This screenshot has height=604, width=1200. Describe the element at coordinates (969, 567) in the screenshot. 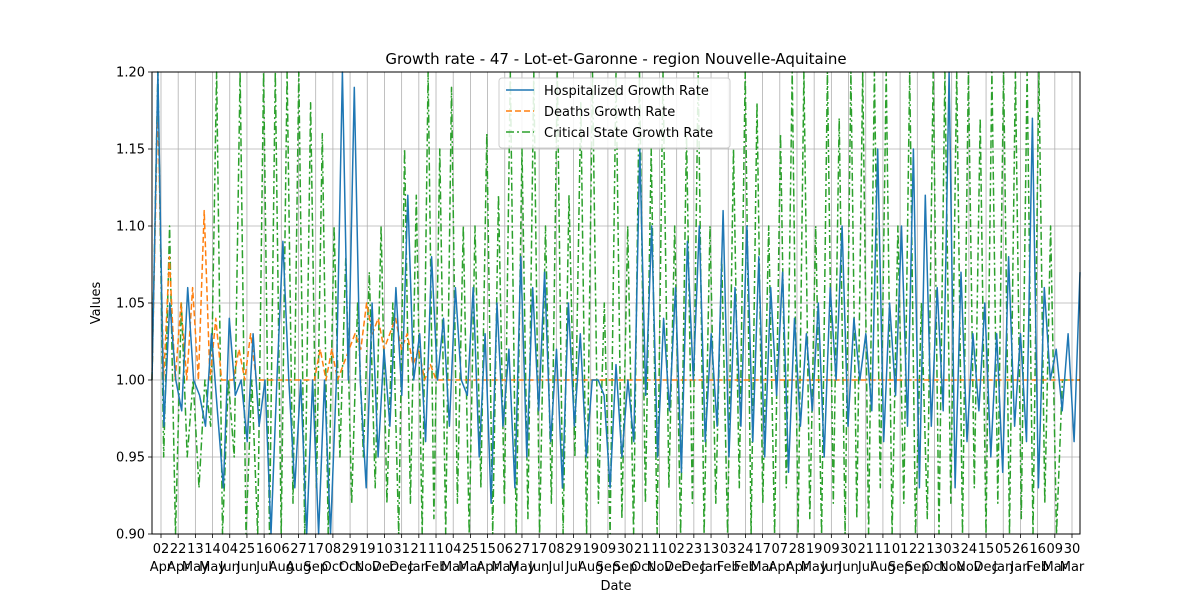

I see `x-tick-month-label: Nov` at that location.